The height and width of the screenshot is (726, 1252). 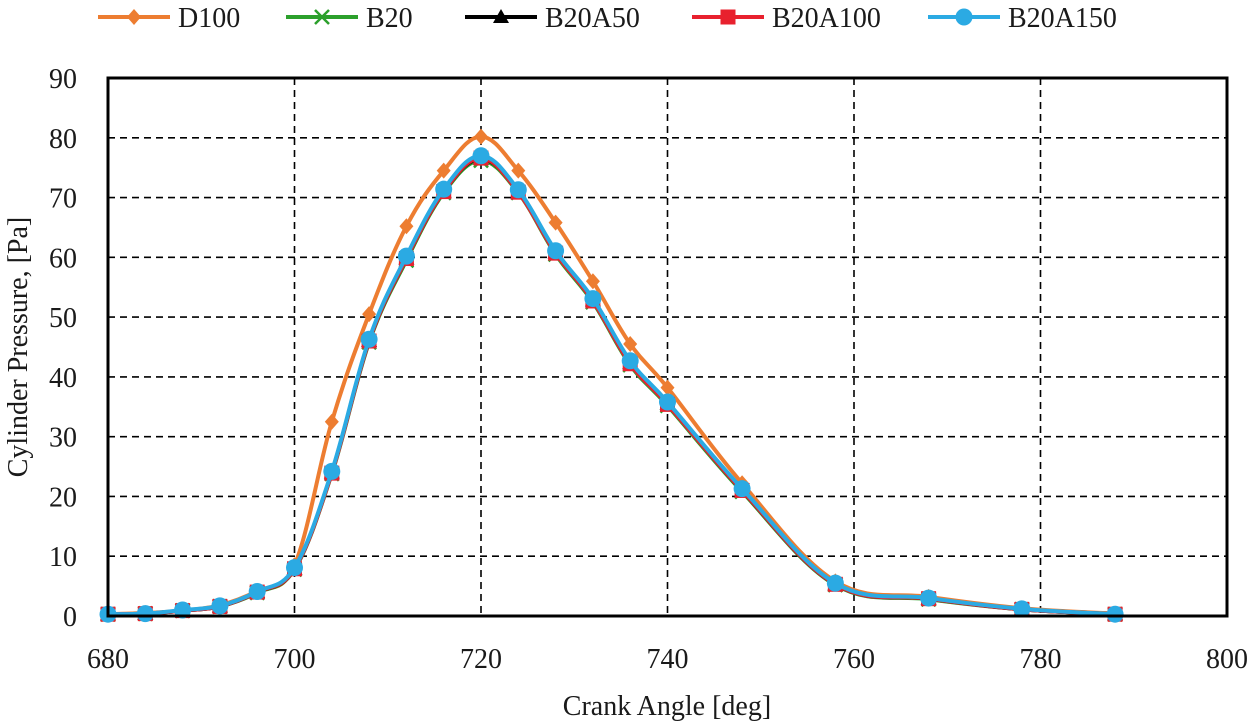 What do you see at coordinates (63, 438) in the screenshot?
I see `y-tick-label: 30` at bounding box center [63, 438].